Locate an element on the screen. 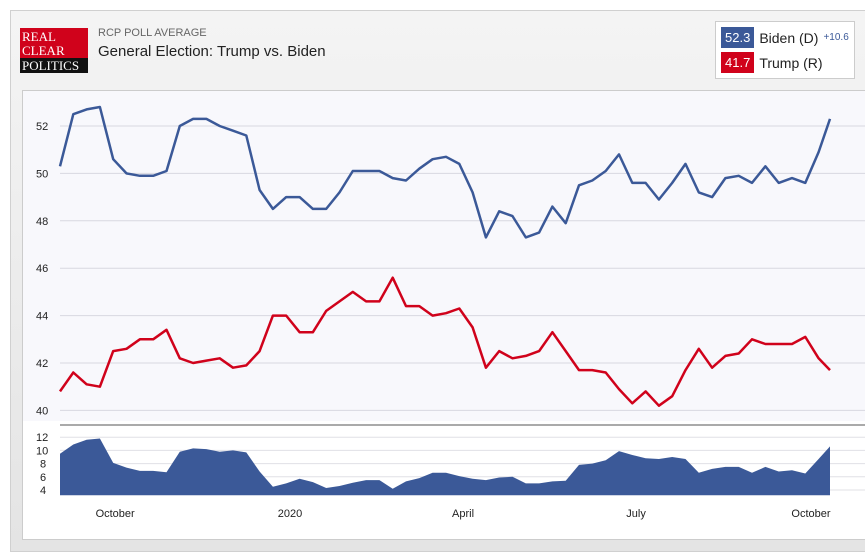 Image resolution: width=865 pixels, height=552 pixels. x-tick-label: April is located at coordinates (463, 514).